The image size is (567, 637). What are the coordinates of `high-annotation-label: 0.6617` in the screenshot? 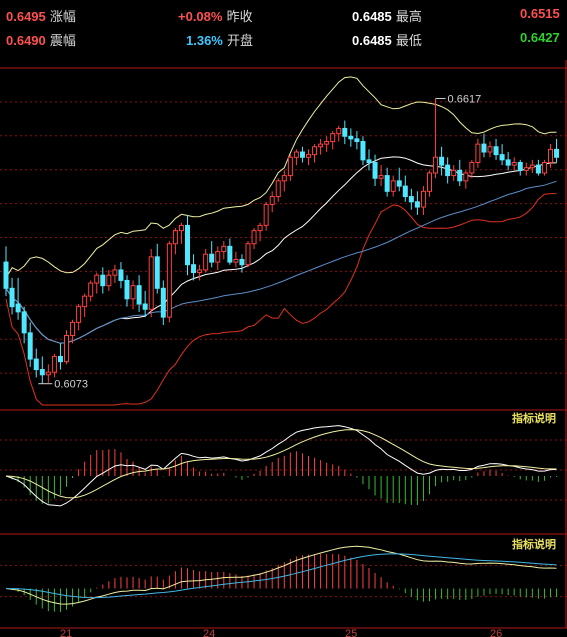 It's located at (465, 100).